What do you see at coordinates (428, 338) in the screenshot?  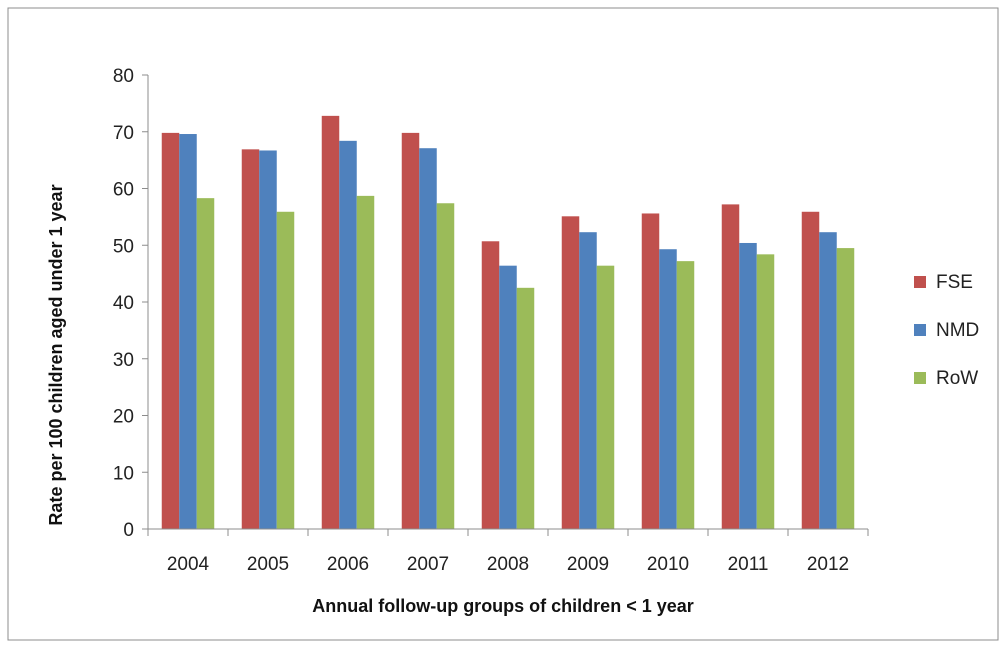 I see `bar-nmd-2007` at bounding box center [428, 338].